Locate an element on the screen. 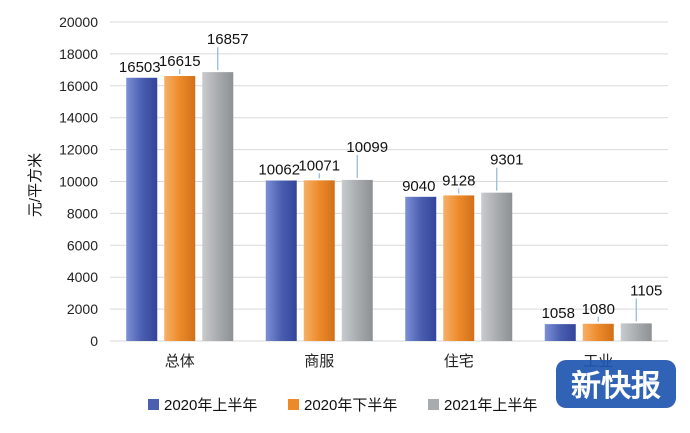 The image size is (690, 433). y-tick-label: 10000 is located at coordinates (78, 182).